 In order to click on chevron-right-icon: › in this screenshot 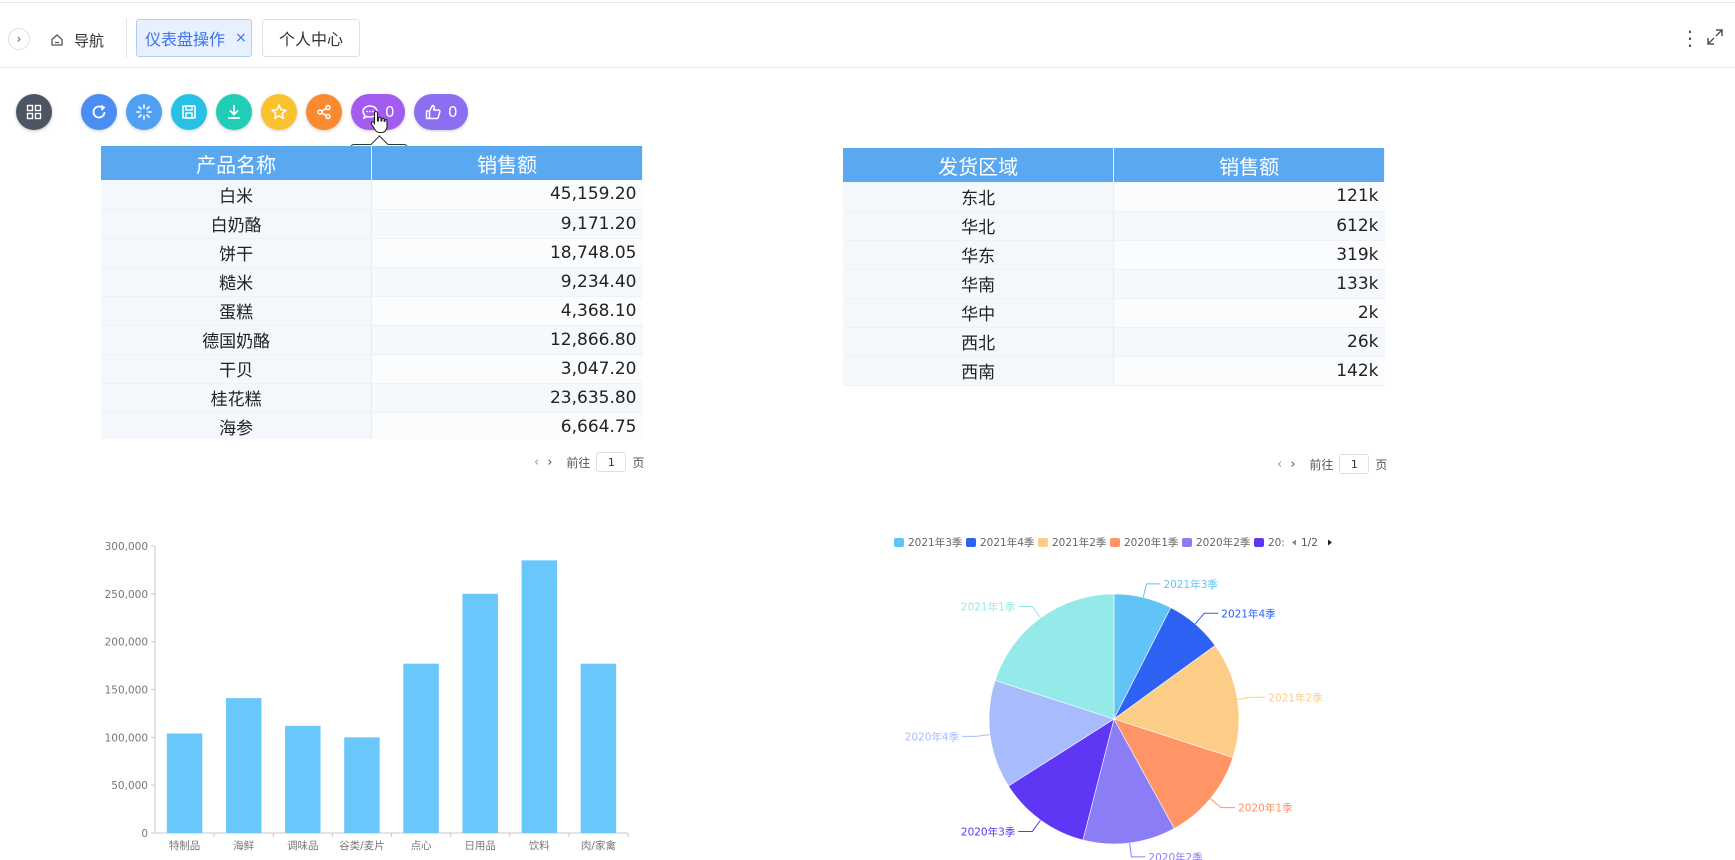, I will do `click(19, 39)`.